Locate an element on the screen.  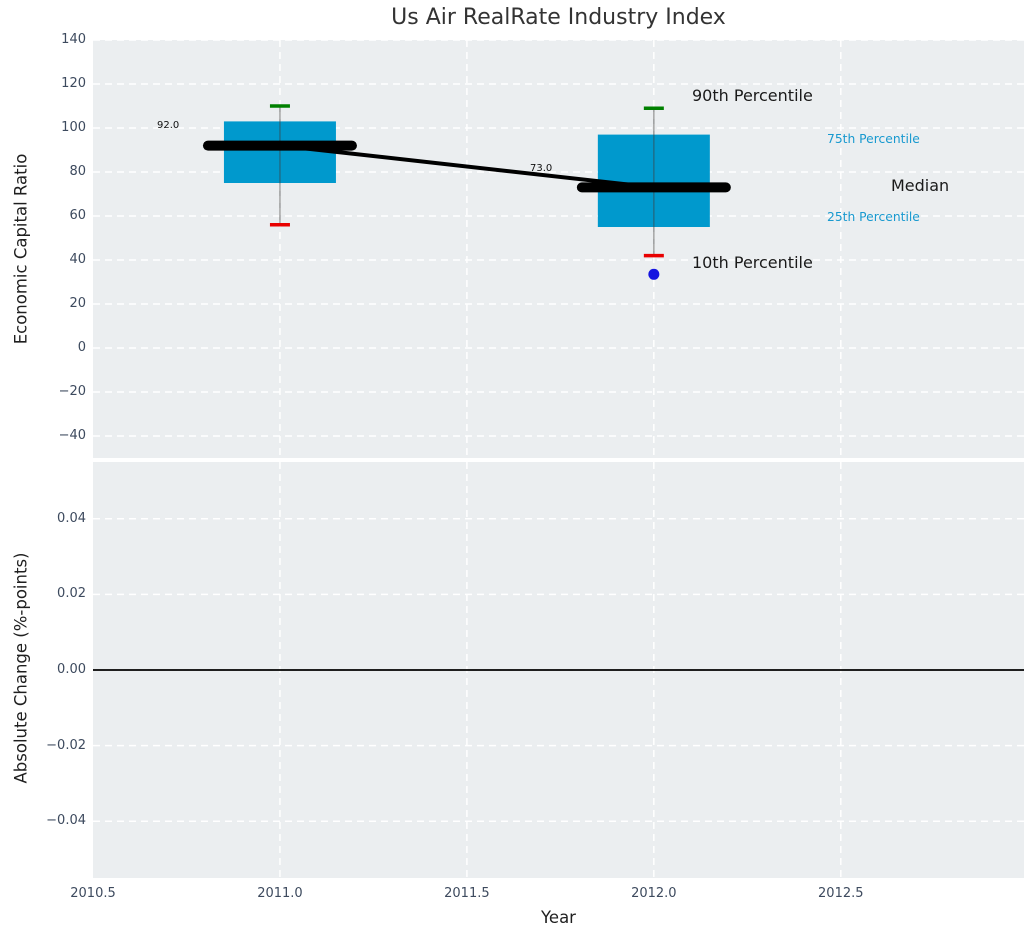
x-tick-label: 2012.5 is located at coordinates (841, 893).